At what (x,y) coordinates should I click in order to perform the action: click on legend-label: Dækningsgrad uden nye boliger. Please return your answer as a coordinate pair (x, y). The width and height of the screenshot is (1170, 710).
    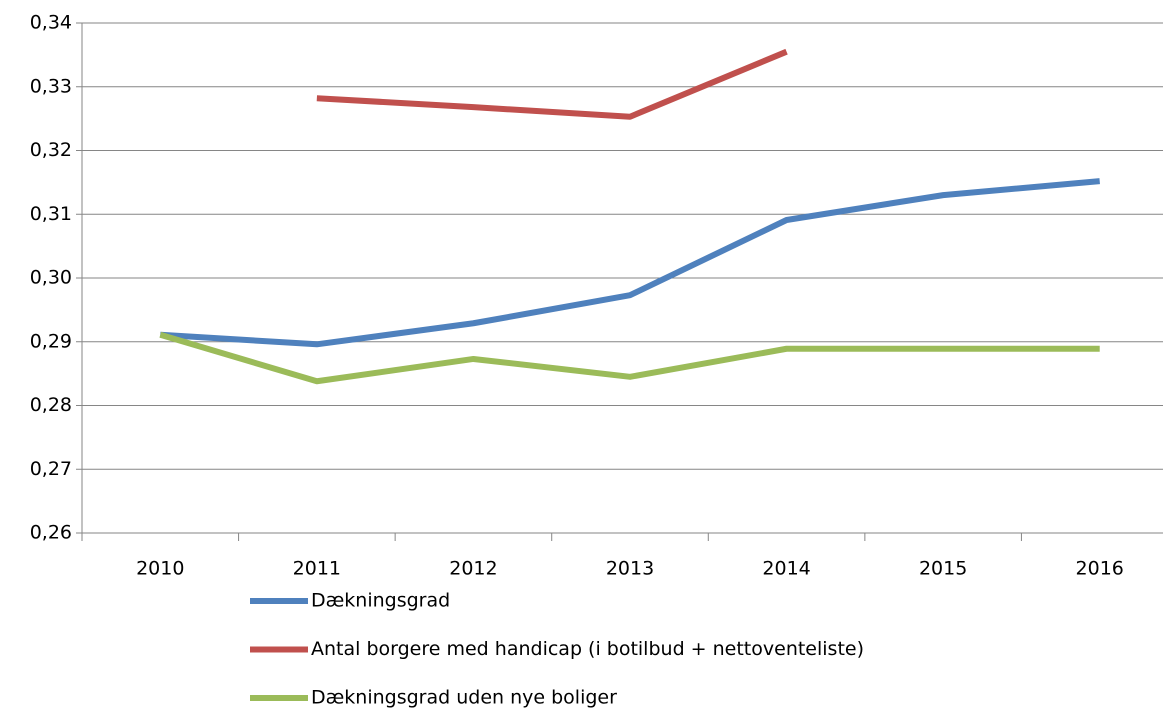
    Looking at the image, I should click on (464, 698).